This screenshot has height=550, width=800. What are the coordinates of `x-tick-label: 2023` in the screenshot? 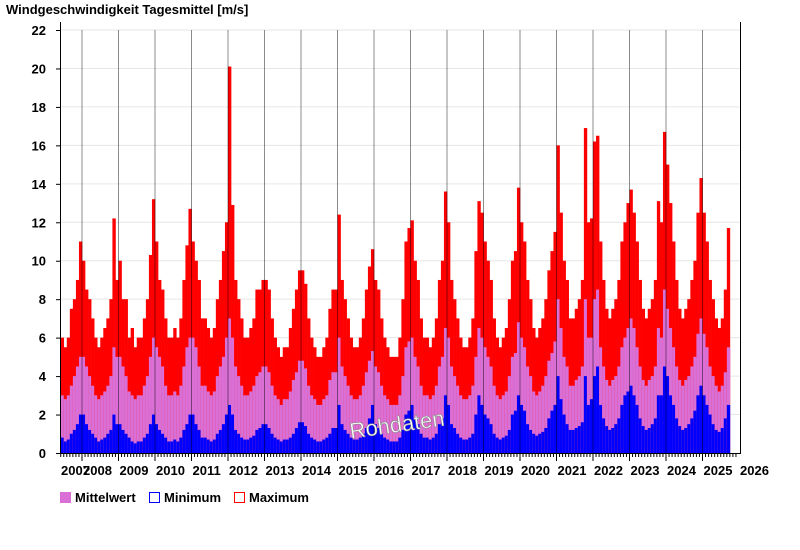 It's located at (645, 470).